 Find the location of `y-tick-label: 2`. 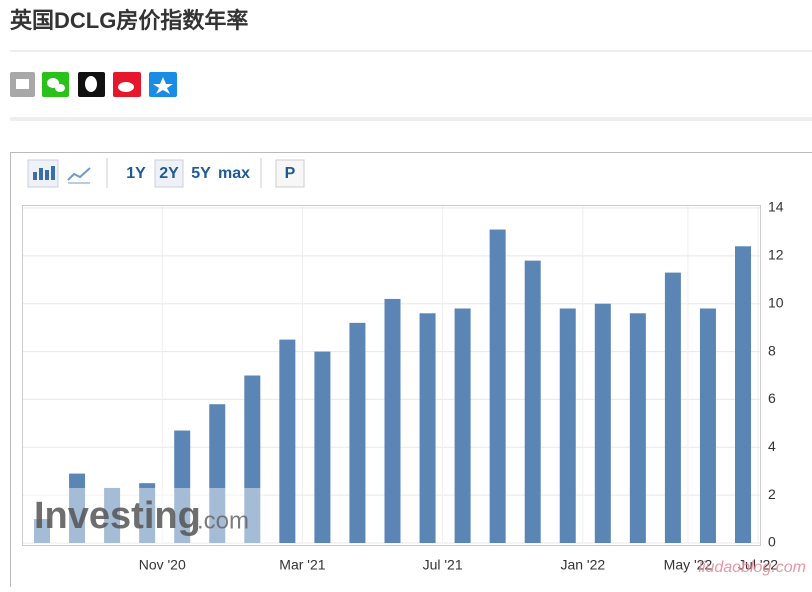

y-tick-label: 2 is located at coordinates (772, 494).